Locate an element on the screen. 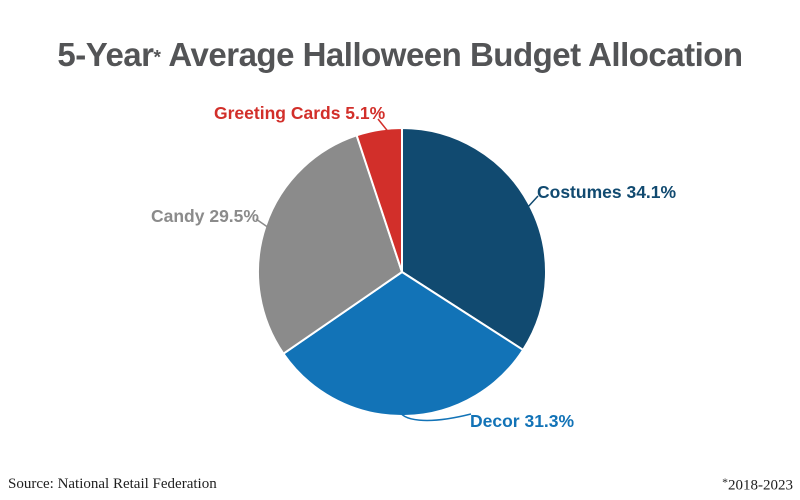 The image size is (800, 500). leader-line-costumes is located at coordinates (532, 202).